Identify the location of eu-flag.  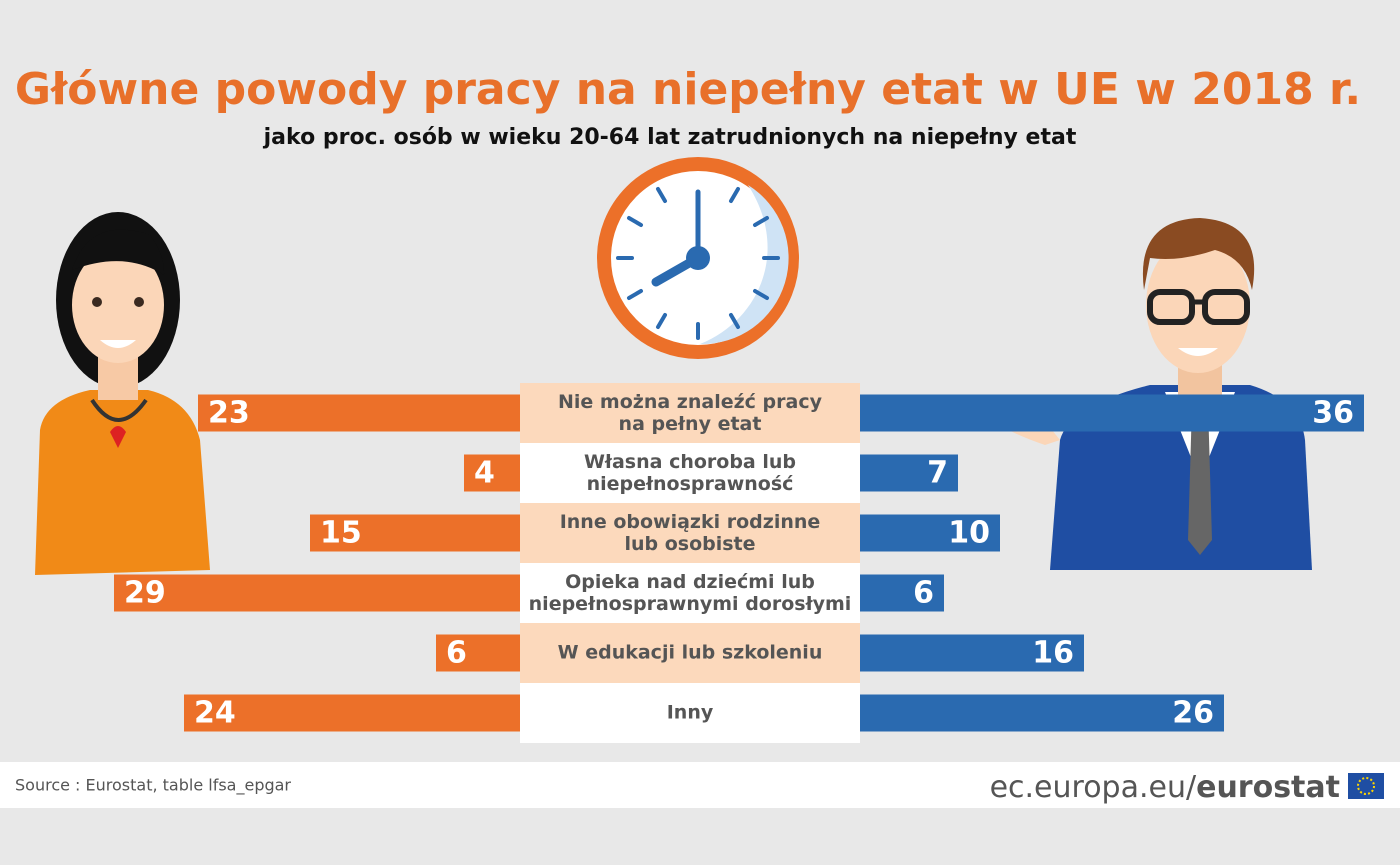
(1366, 786).